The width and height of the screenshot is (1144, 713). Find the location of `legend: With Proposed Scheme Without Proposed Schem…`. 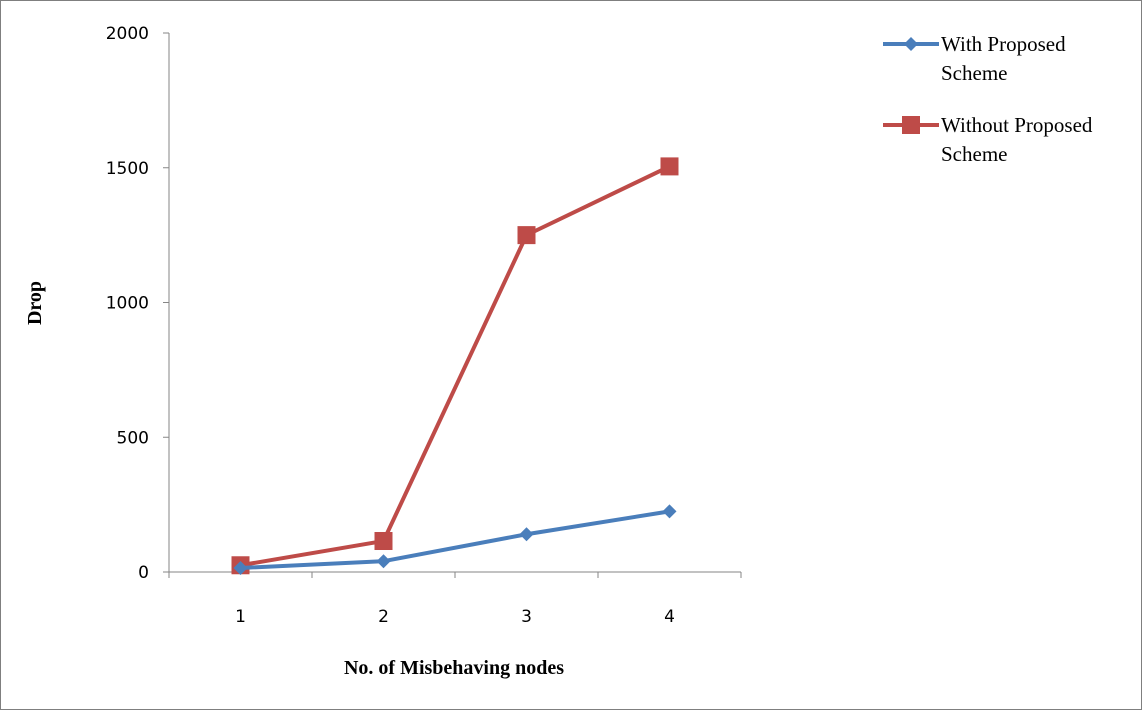

legend: With Proposed Scheme Without Proposed Schem… is located at coordinates (988, 99).